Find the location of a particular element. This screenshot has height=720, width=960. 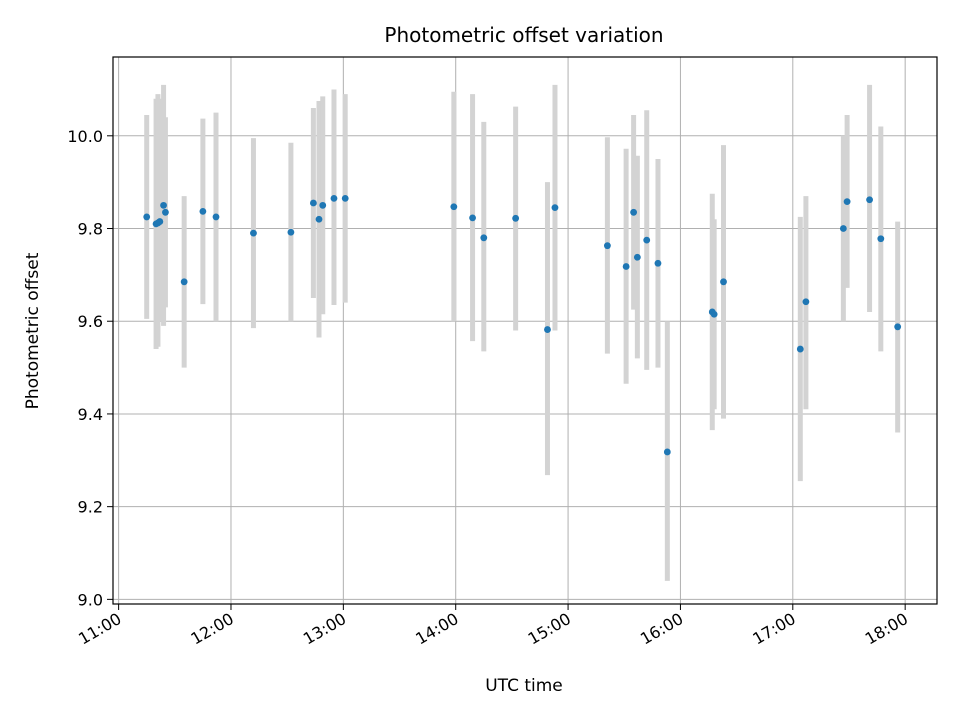

chart-title: Photometric offset variation is located at coordinates (523, 35).